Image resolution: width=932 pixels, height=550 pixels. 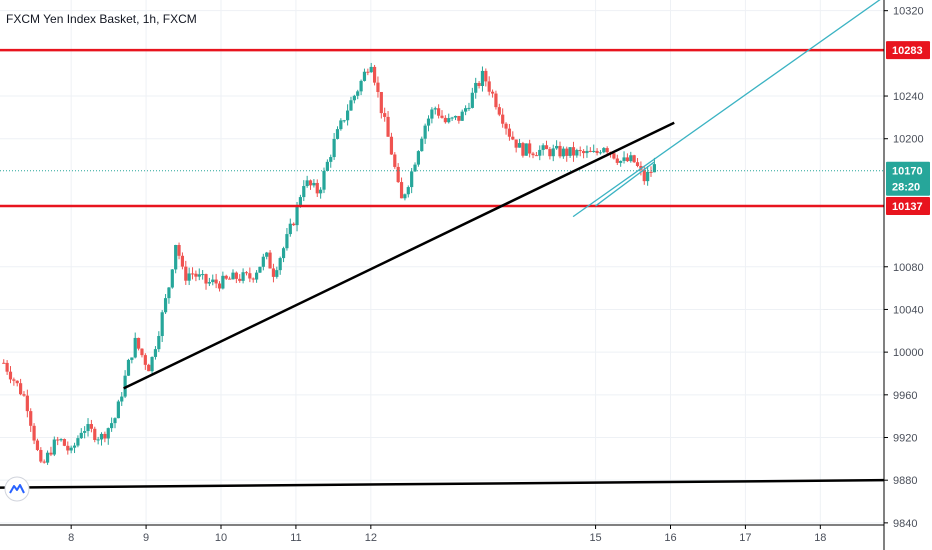 What do you see at coordinates (908, 128) in the screenshot?
I see `price-label-layer: 10283 10170 28:20 10137` at bounding box center [908, 128].